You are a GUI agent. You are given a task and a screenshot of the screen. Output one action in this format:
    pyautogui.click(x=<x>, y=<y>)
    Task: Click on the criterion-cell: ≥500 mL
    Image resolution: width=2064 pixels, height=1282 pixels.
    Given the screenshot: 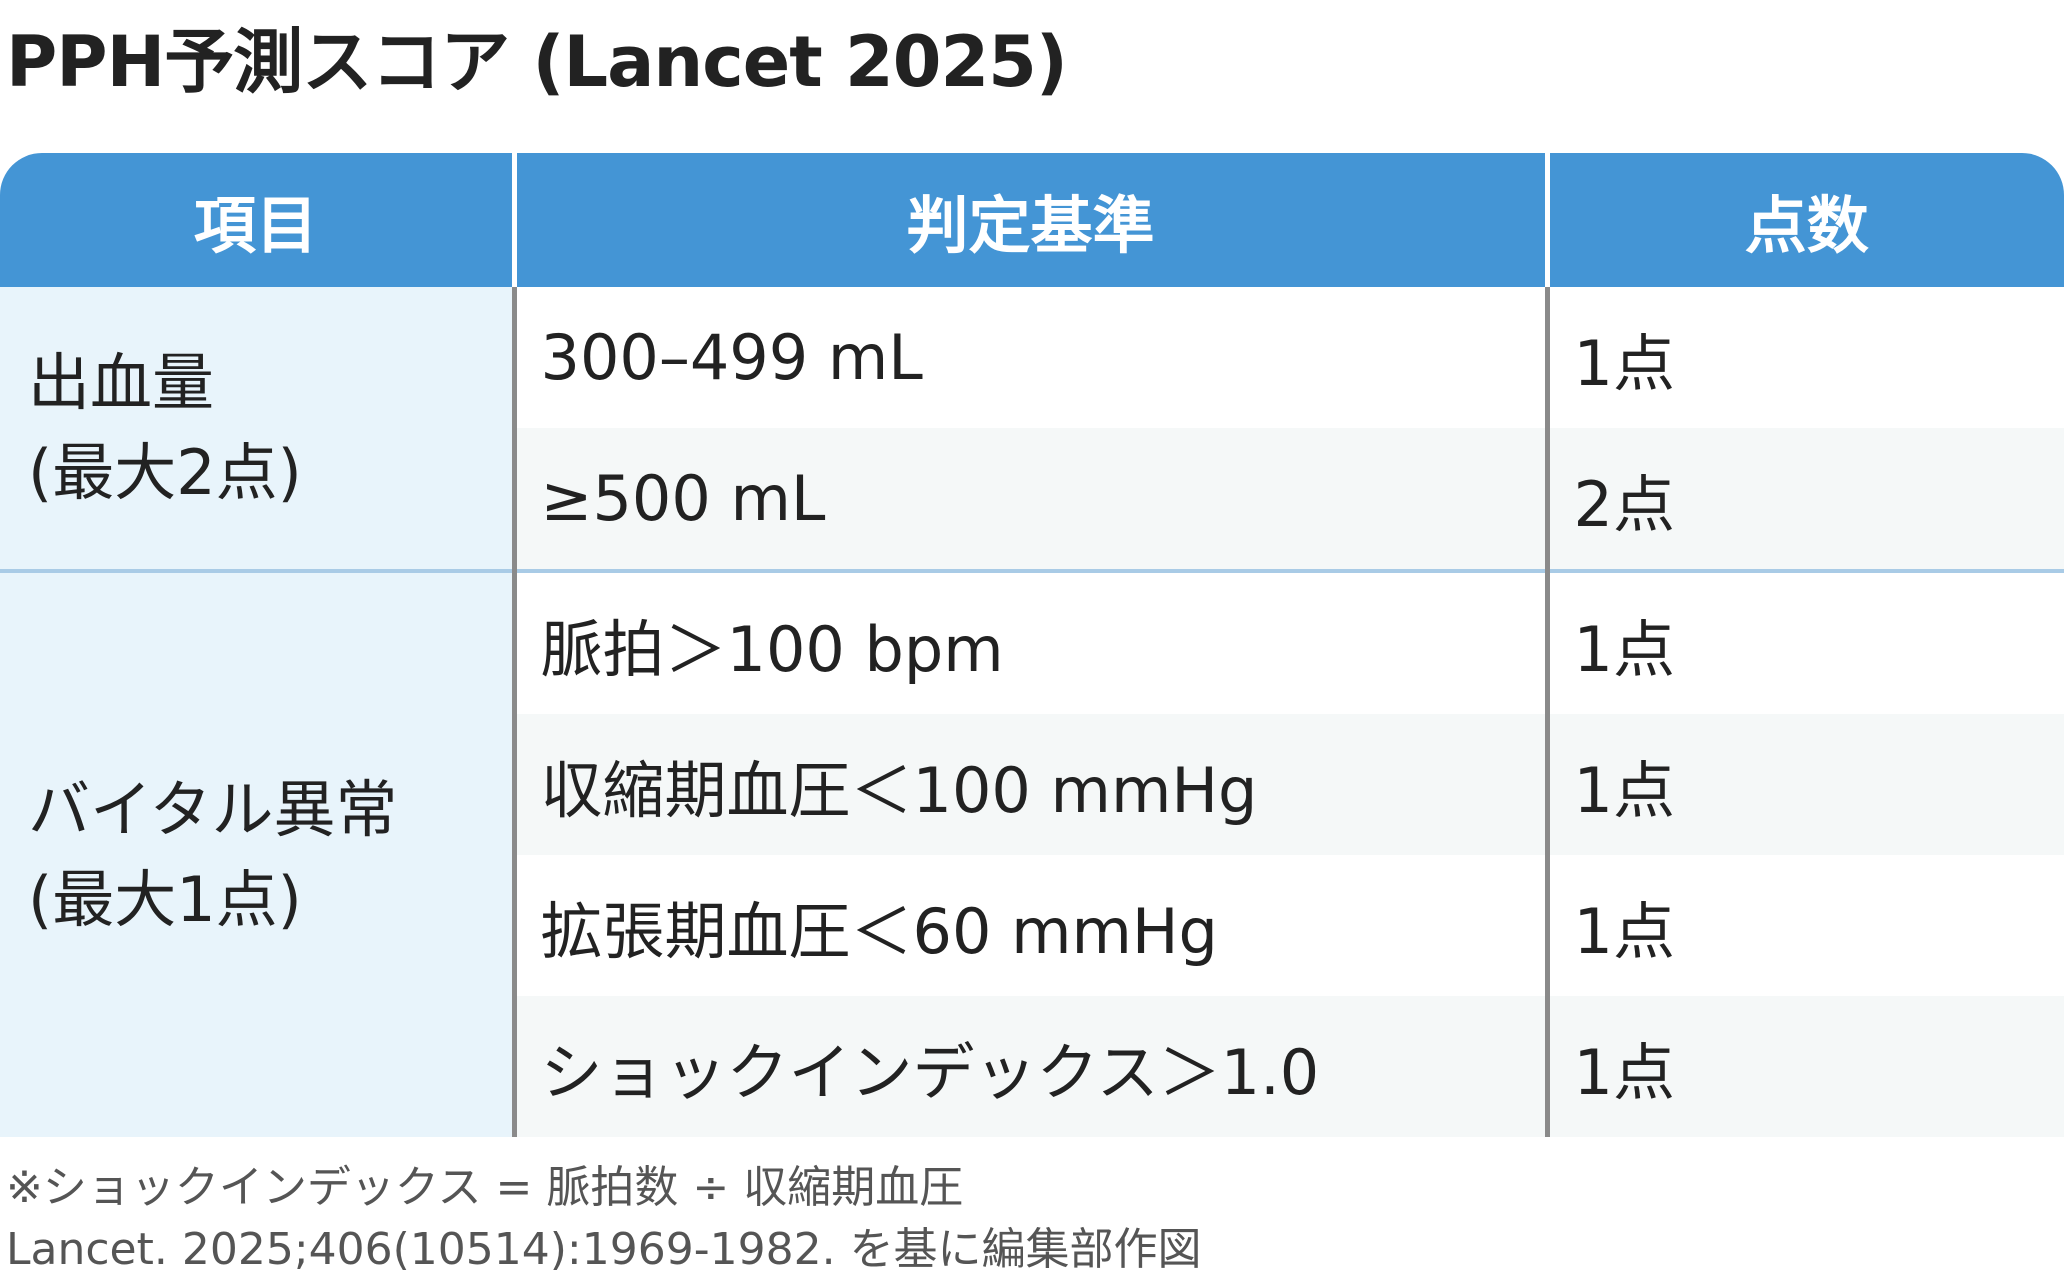 What is the action you would take?
    pyautogui.click(x=1029, y=499)
    